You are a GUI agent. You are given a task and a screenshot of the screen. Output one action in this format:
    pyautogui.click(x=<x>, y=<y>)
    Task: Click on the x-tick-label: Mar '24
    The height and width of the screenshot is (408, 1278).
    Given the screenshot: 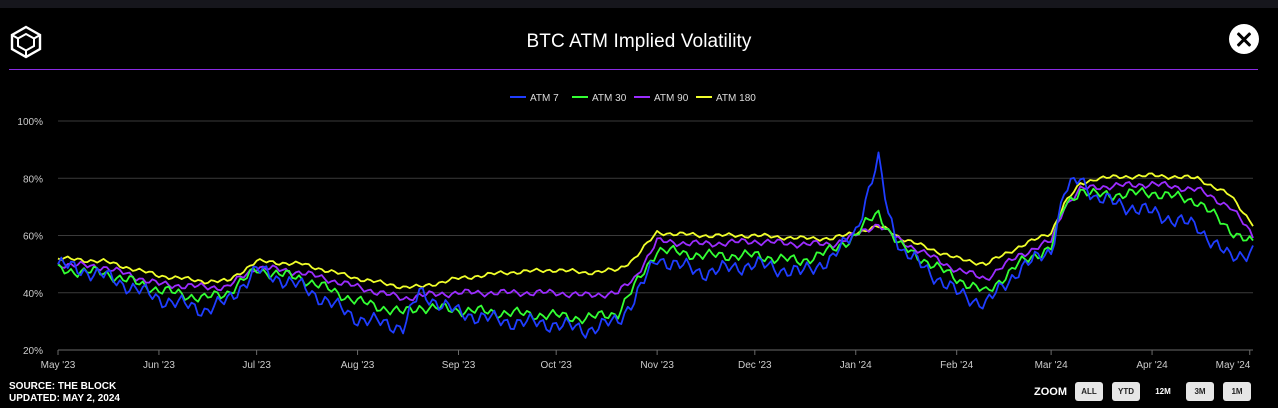 What is the action you would take?
    pyautogui.click(x=1051, y=365)
    